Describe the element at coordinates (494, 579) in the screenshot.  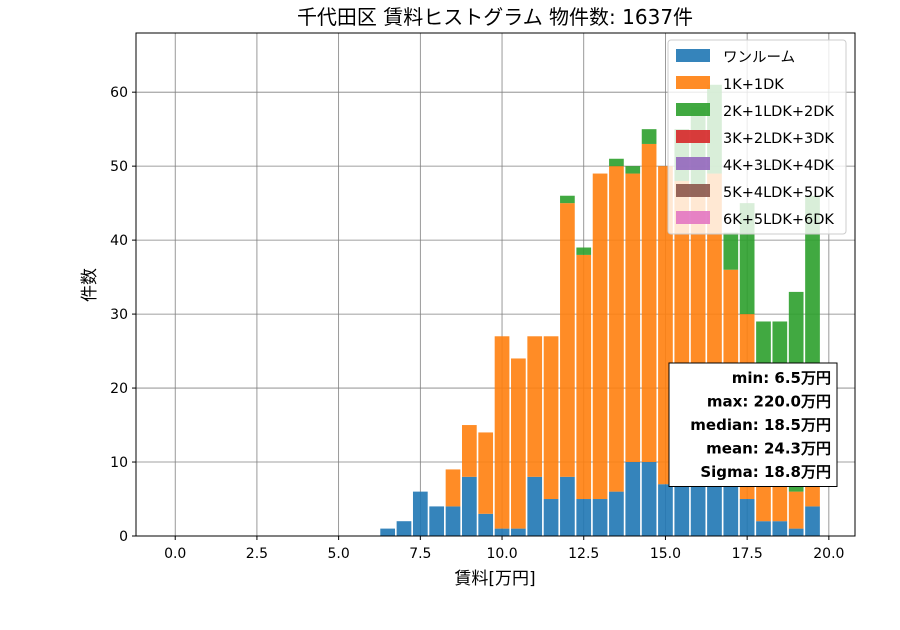
I see `x-axis-label: 賃料[万円]` at that location.